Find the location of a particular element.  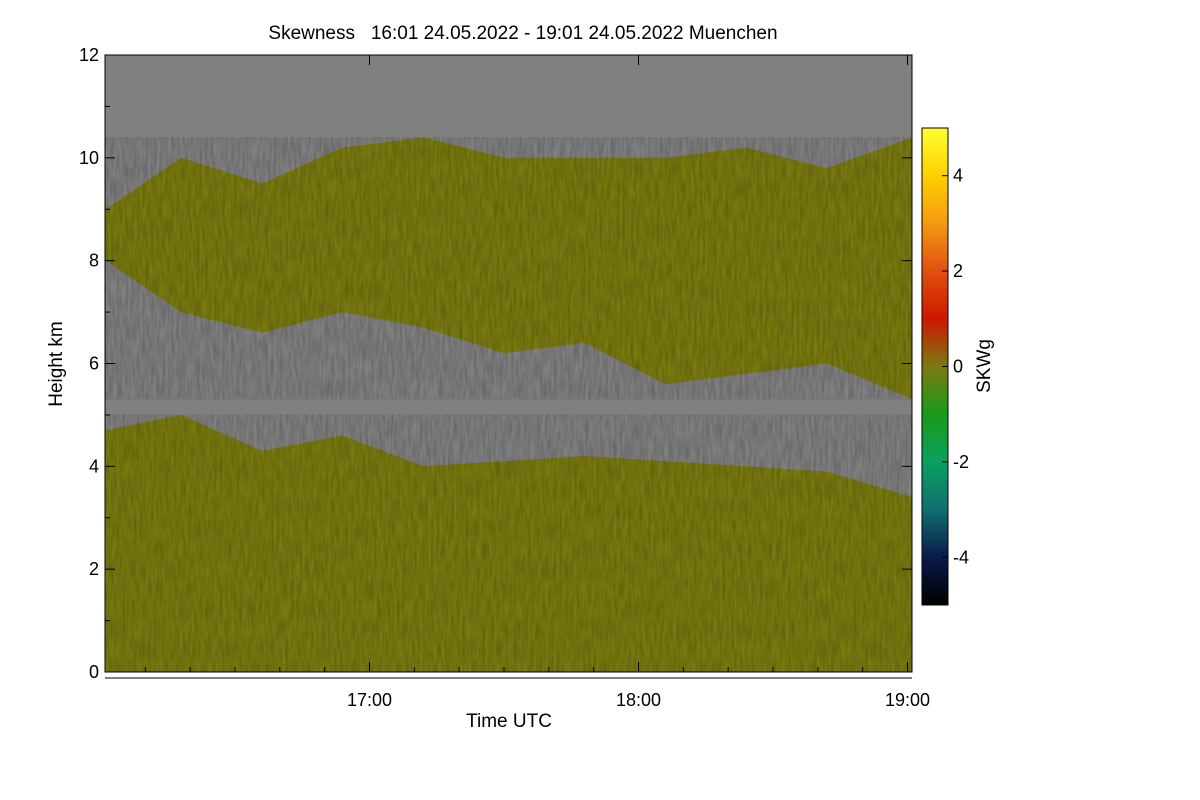

y-tick-label: 10 is located at coordinates (89, 158).